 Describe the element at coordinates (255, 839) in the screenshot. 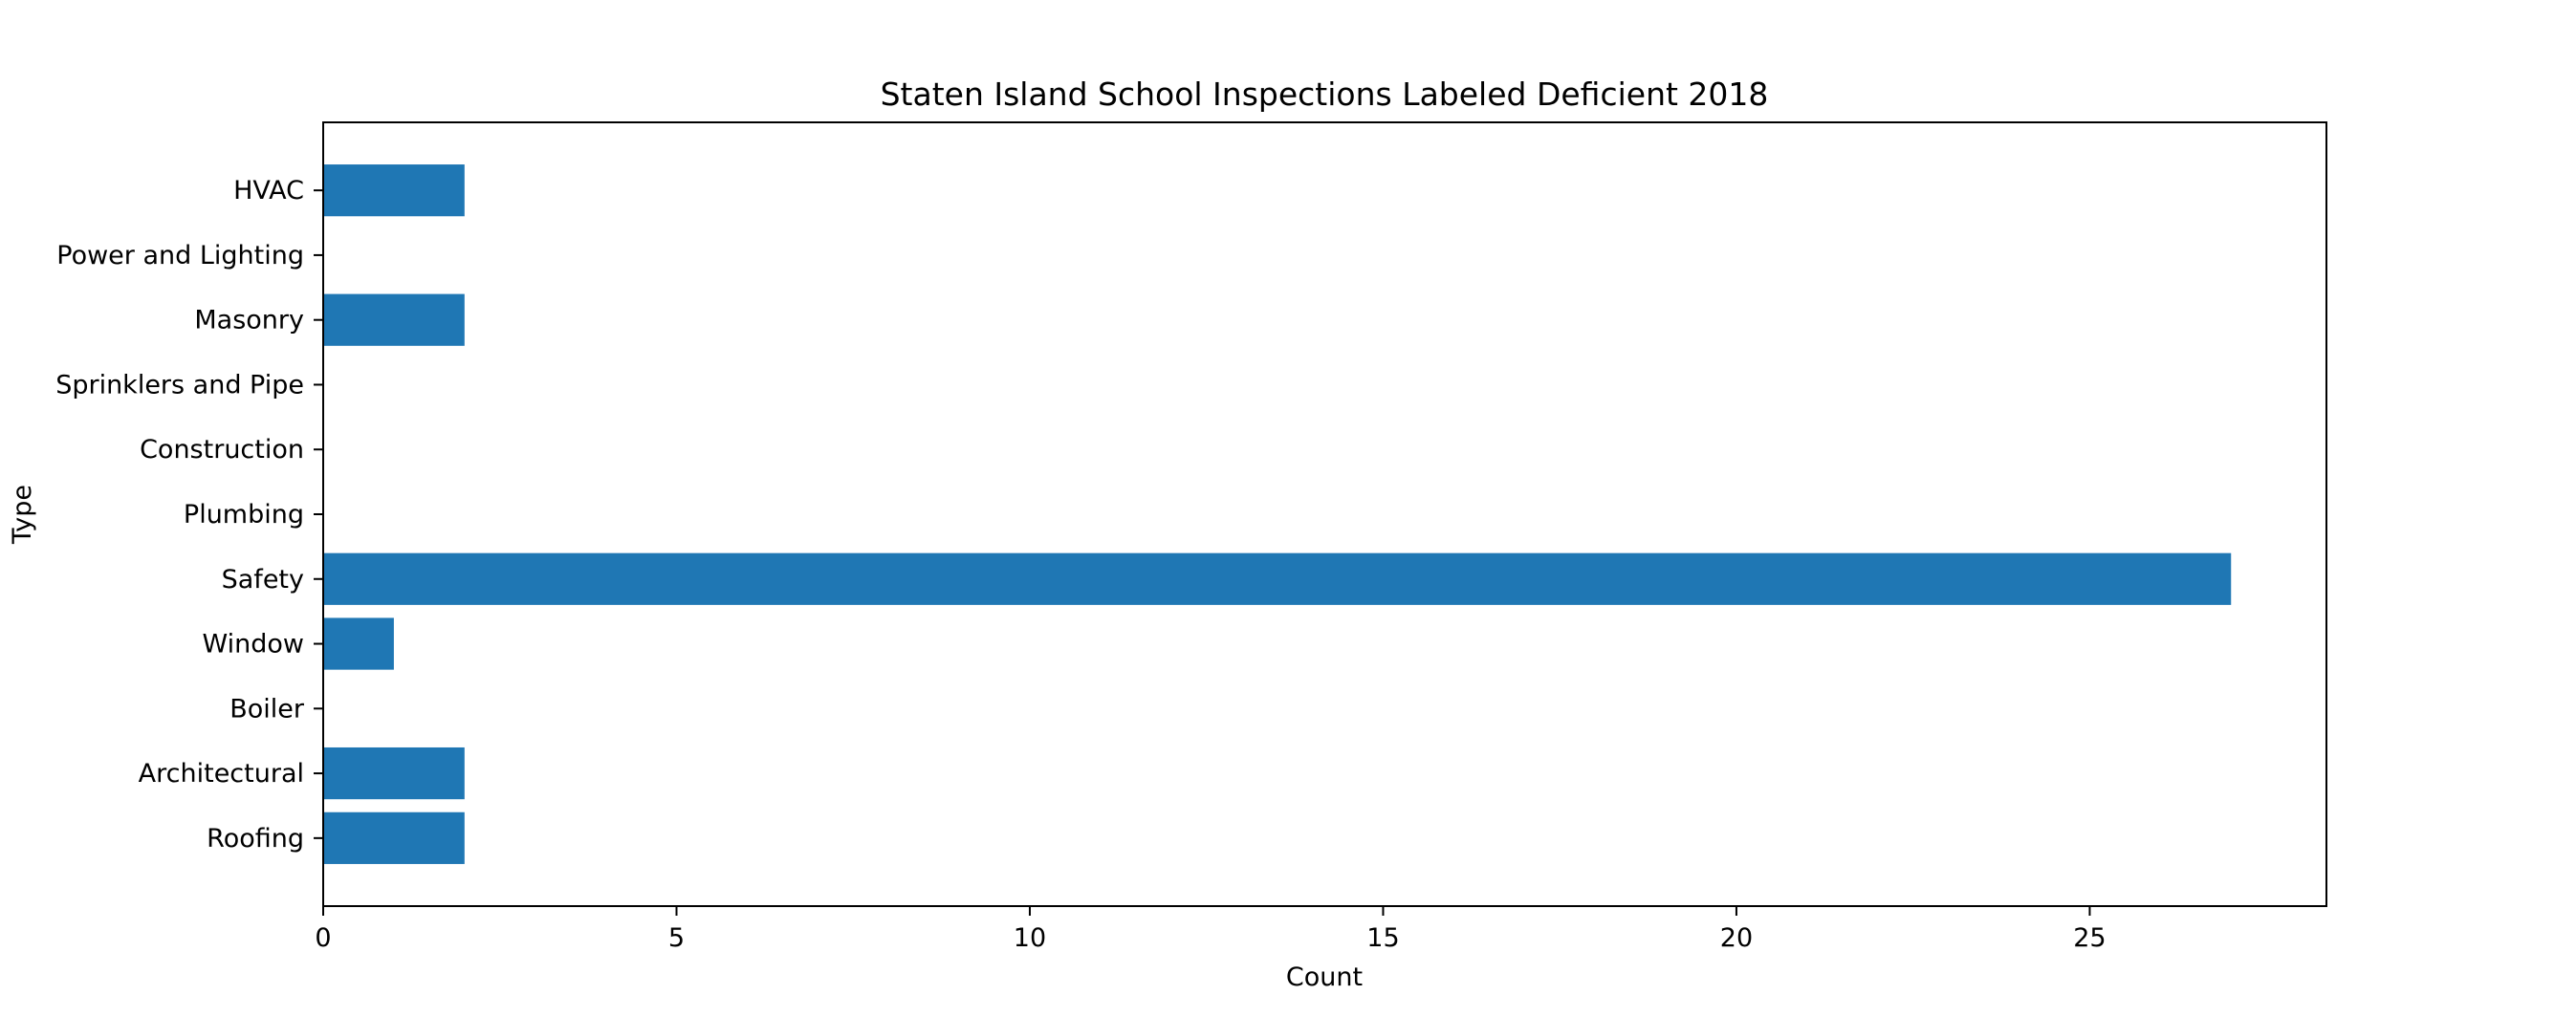

I see `y-tick-label-roofing: Roofing` at that location.